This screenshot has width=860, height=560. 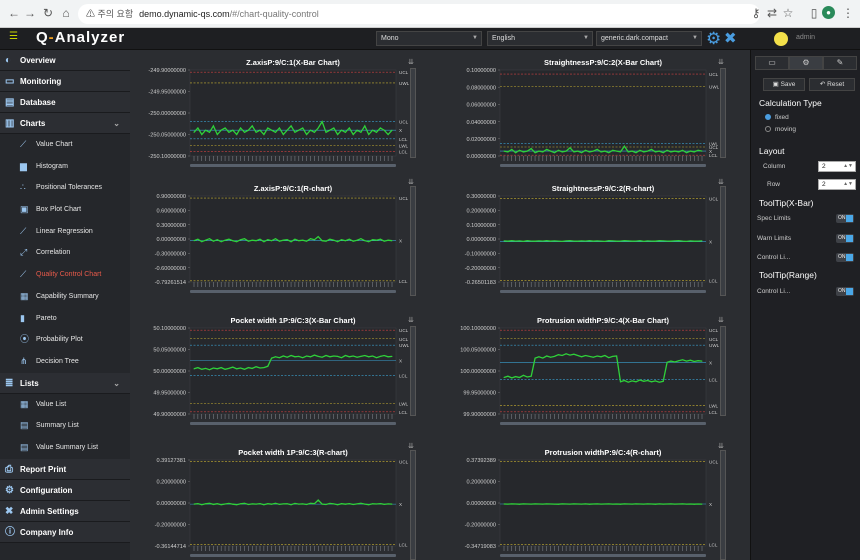 I want to click on reset-button: ↶ Reset, so click(x=832, y=84).